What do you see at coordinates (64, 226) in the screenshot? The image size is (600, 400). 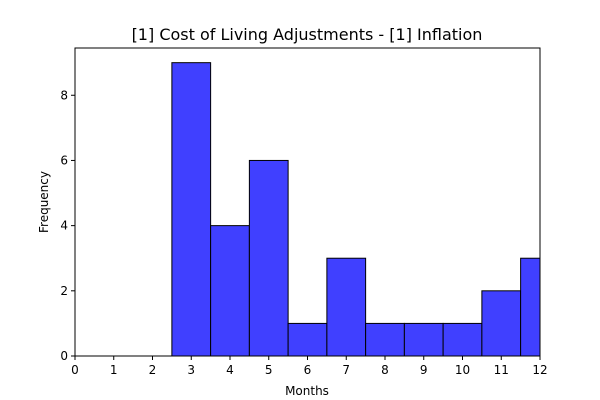 I see `y-tick-label: 4` at bounding box center [64, 226].